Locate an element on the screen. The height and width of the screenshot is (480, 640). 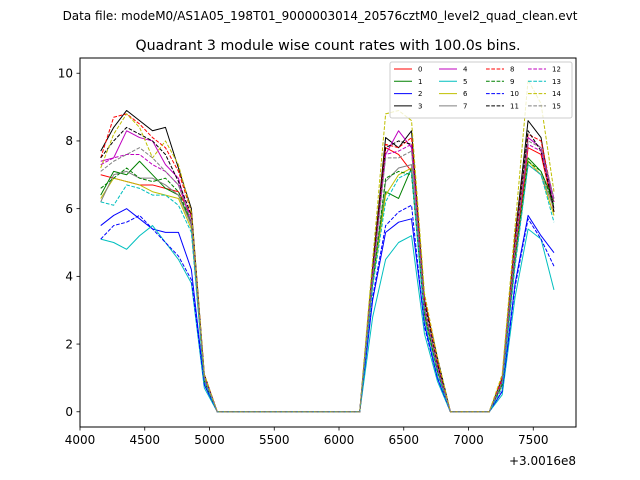
x-tick-label: 6000 is located at coordinates (339, 440).